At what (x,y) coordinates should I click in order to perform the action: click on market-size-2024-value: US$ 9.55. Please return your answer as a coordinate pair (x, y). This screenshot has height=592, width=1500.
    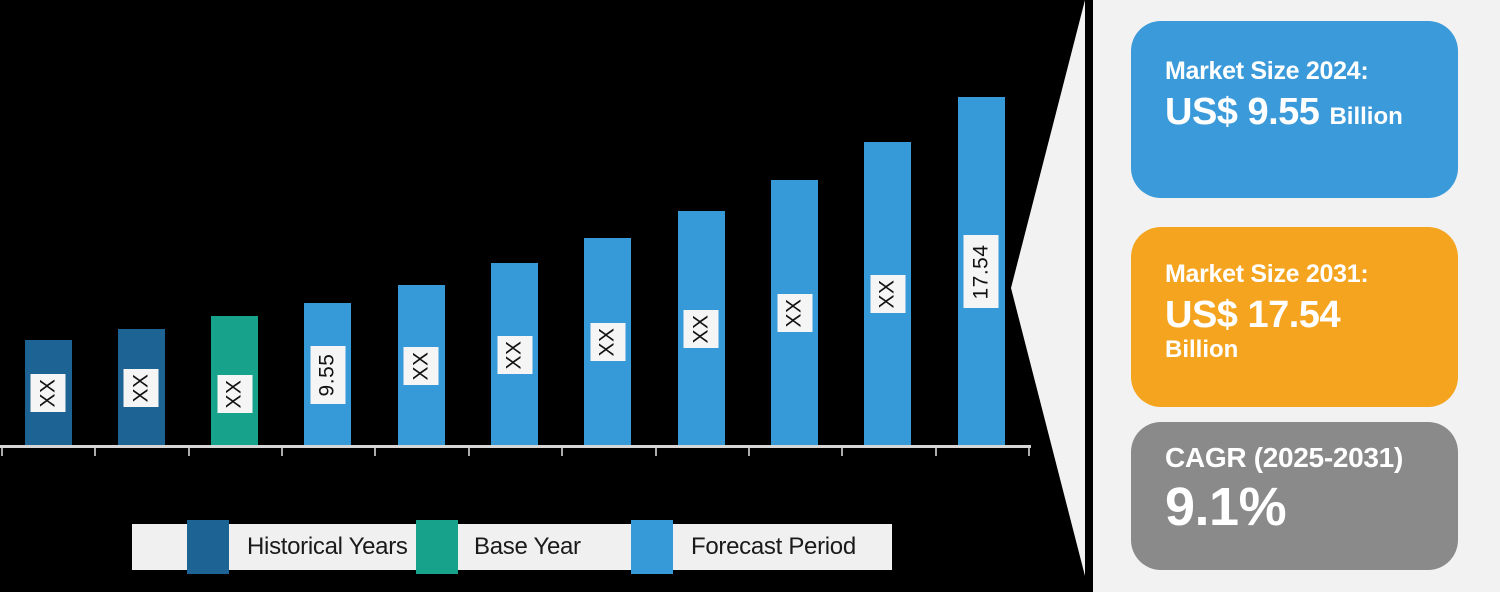
    Looking at the image, I should click on (1242, 112).